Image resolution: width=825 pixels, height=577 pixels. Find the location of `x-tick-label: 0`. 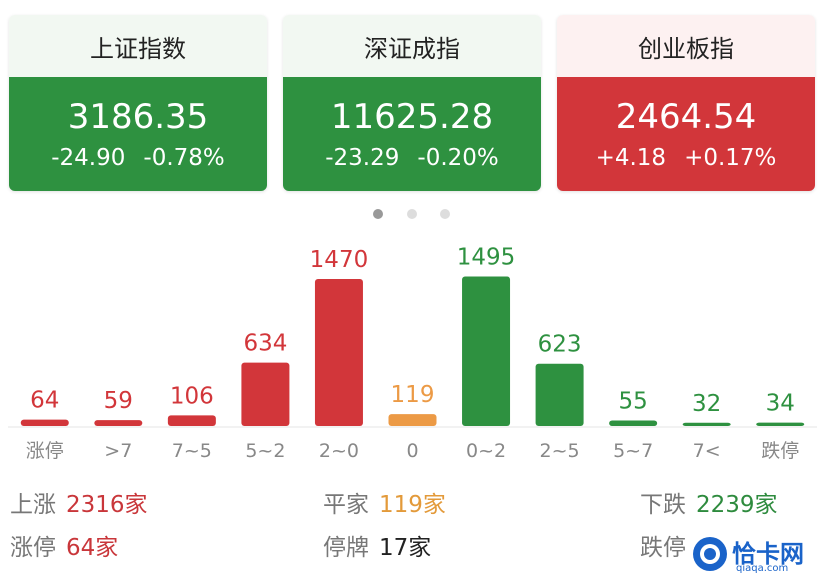

x-tick-label: 0 is located at coordinates (412, 451).